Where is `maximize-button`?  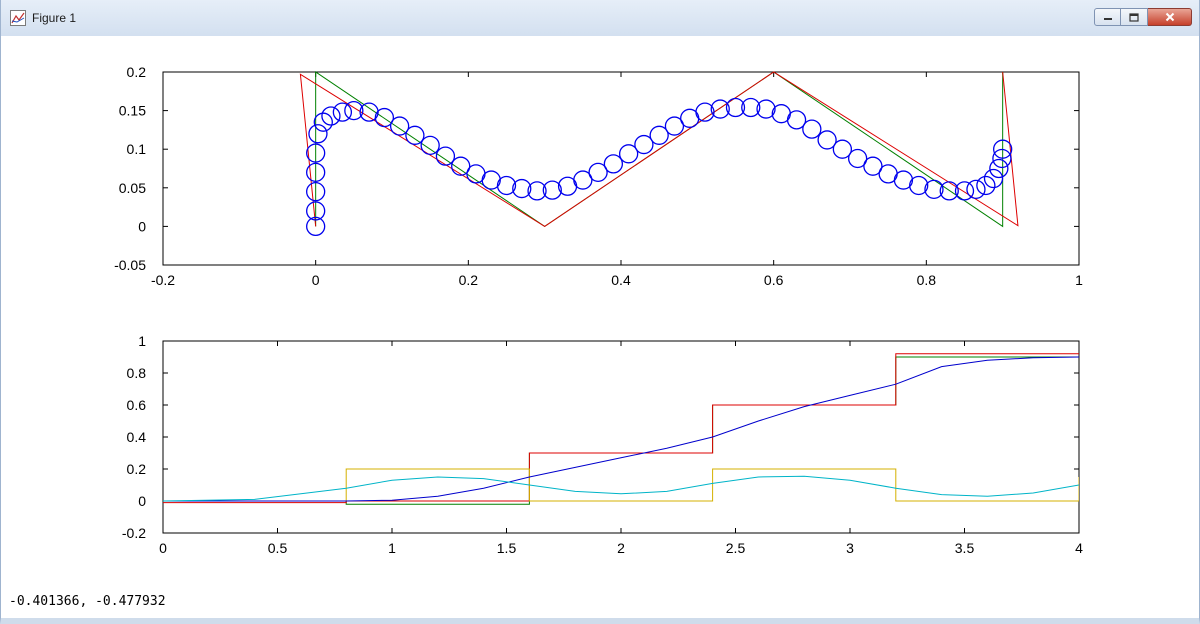
maximize-button is located at coordinates (1134, 17).